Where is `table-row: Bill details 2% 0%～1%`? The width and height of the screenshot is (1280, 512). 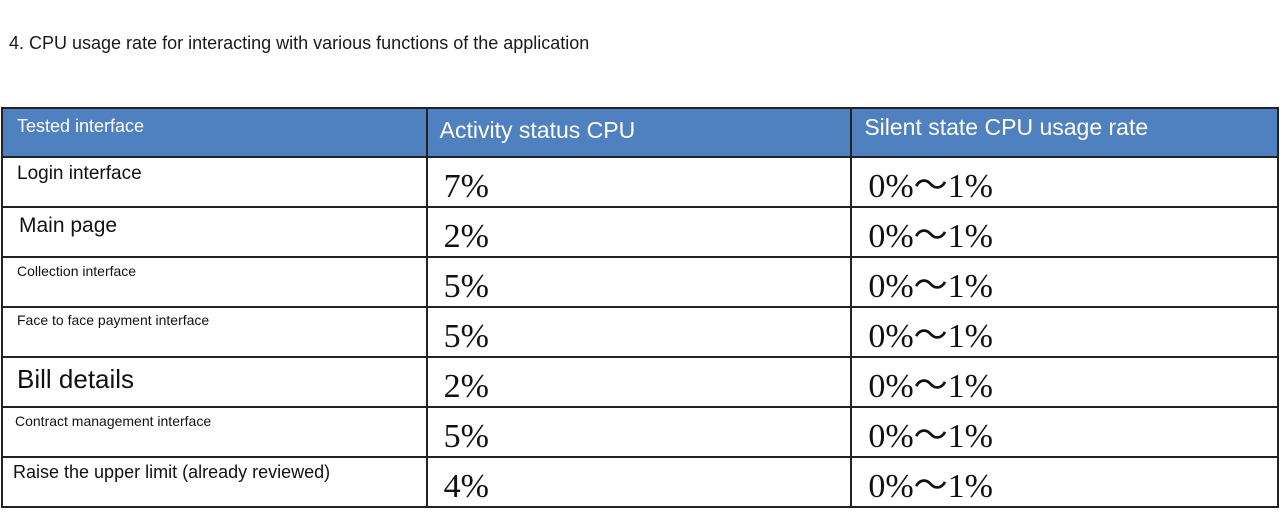
table-row: Bill details 2% 0%～1% is located at coordinates (640, 382).